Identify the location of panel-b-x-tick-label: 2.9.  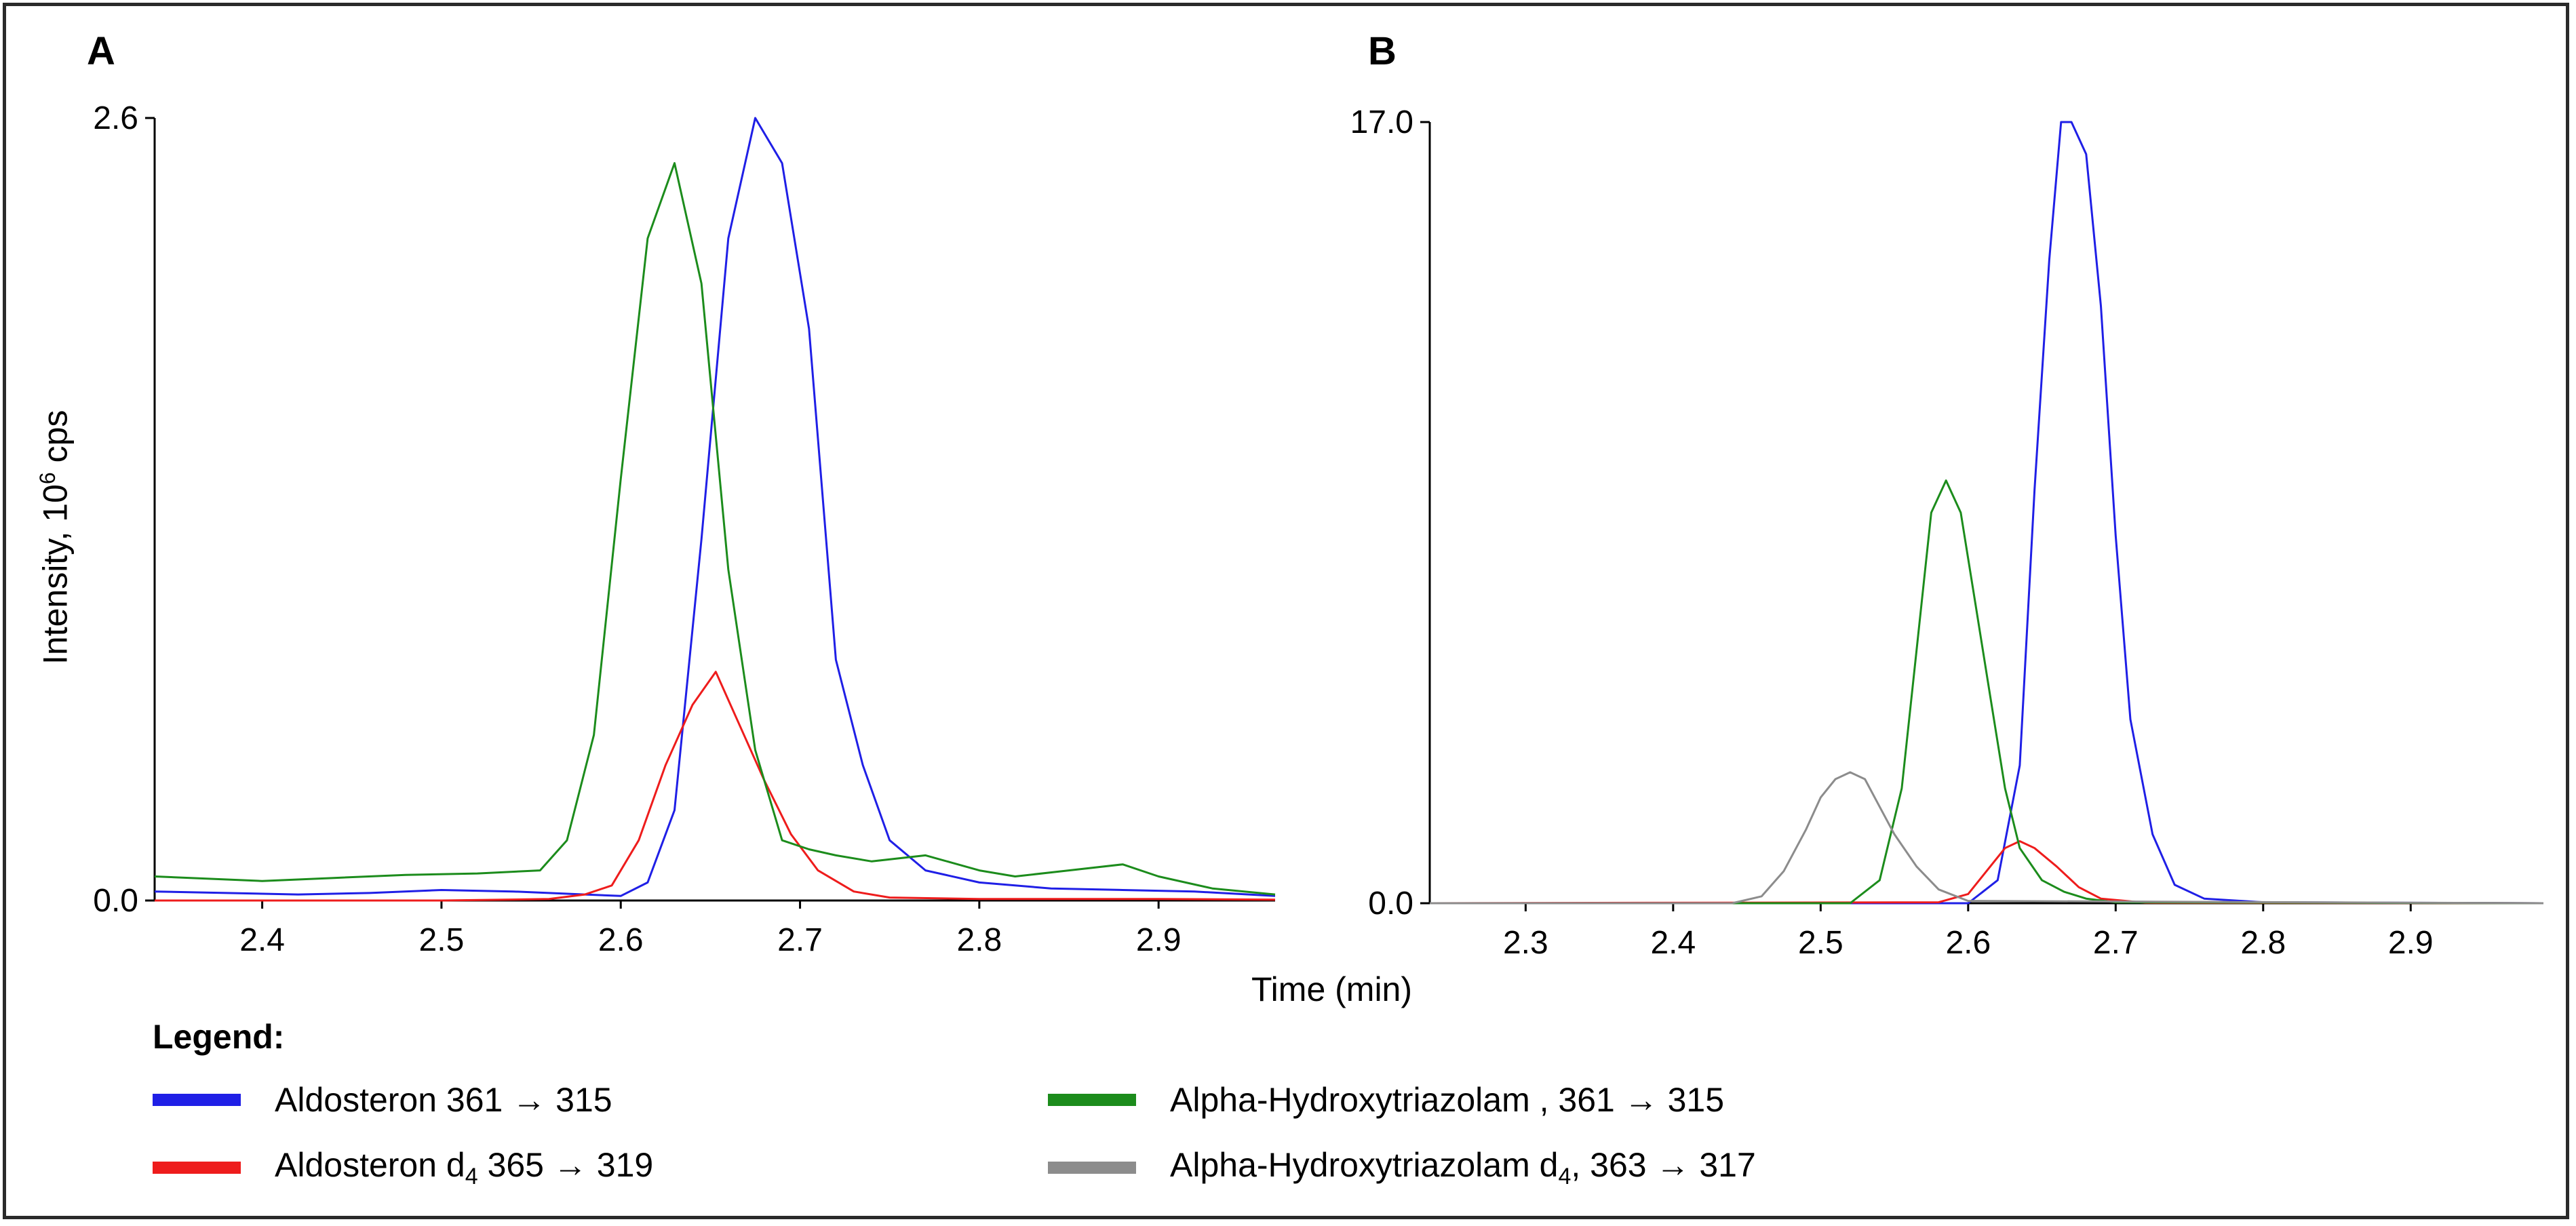
(2411, 943).